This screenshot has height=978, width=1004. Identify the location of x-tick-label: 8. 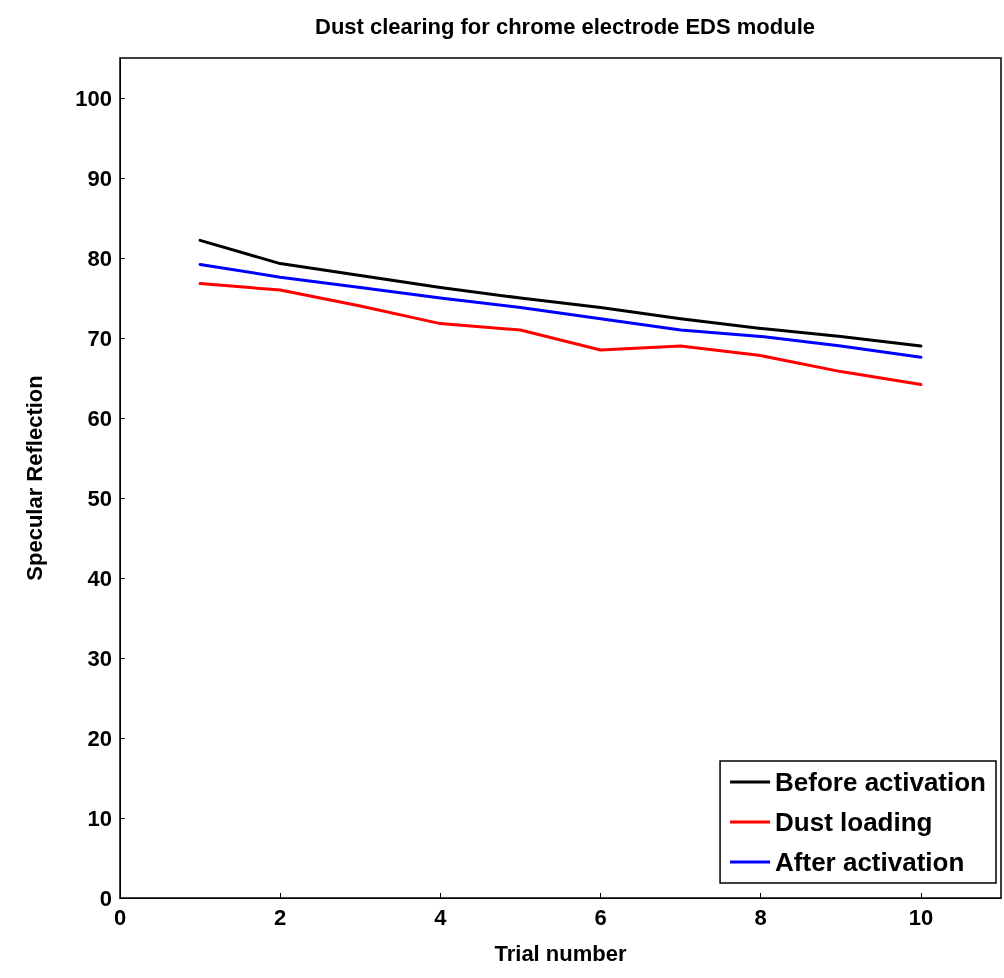
(760, 917).